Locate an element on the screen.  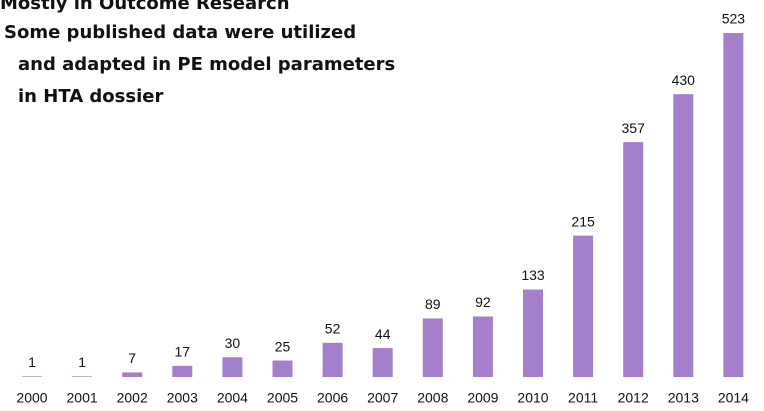
x-tick-label: 2014 is located at coordinates (733, 398).